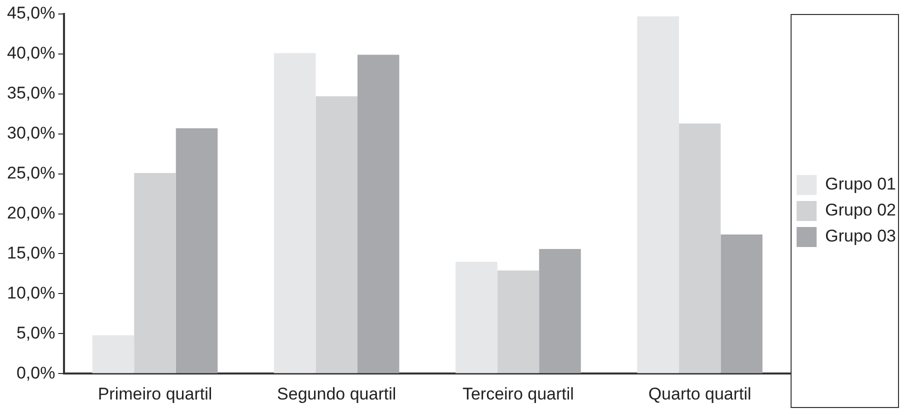  What do you see at coordinates (31, 173) in the screenshot?
I see `y-tick-label: 25,0%` at bounding box center [31, 173].